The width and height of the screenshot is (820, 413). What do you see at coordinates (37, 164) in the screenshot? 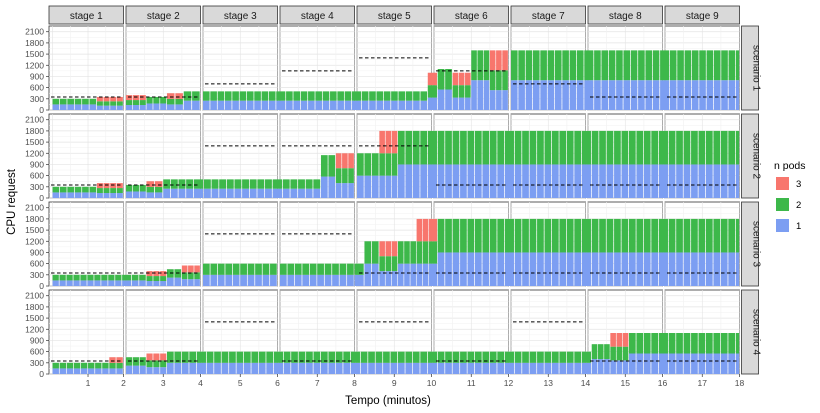
I see `y-tick-label: 900` at bounding box center [37, 164].